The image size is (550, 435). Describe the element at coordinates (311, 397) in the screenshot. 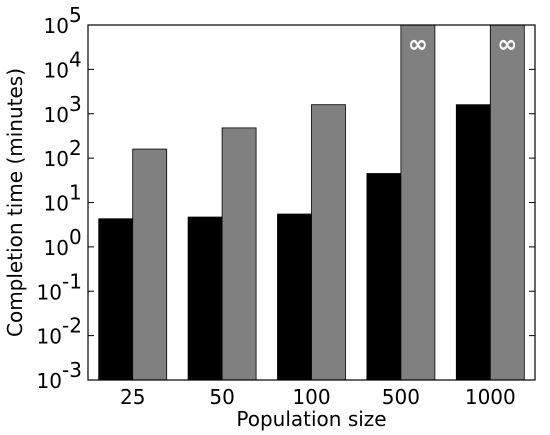

I see `x-tick-label-100: 100` at that location.